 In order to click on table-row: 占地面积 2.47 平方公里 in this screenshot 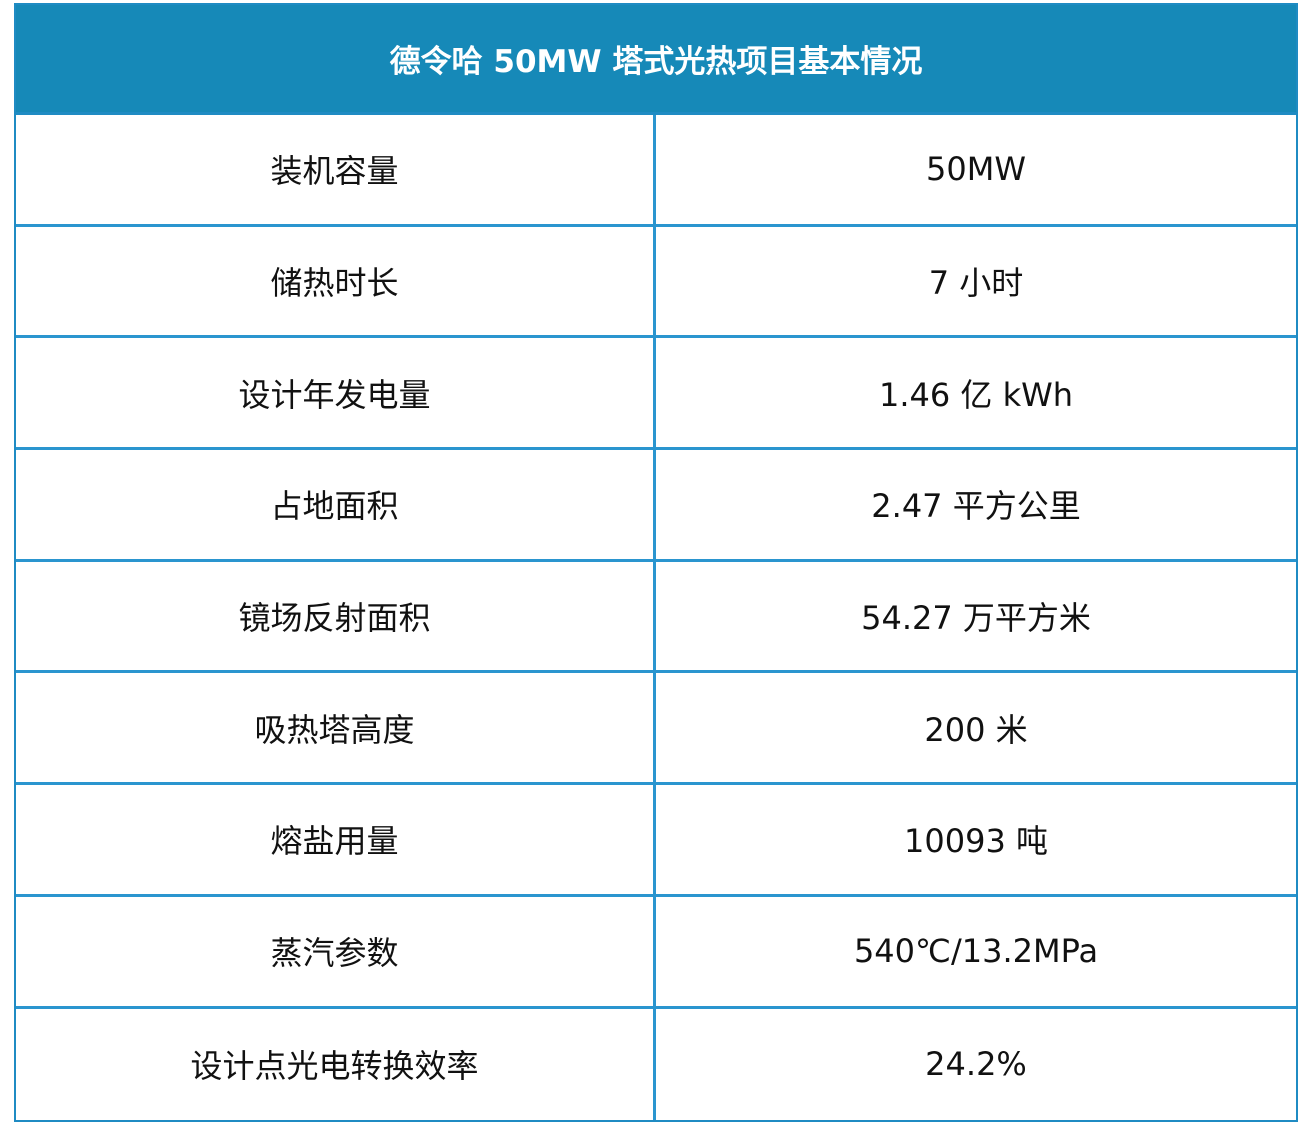, I will do `click(656, 506)`.